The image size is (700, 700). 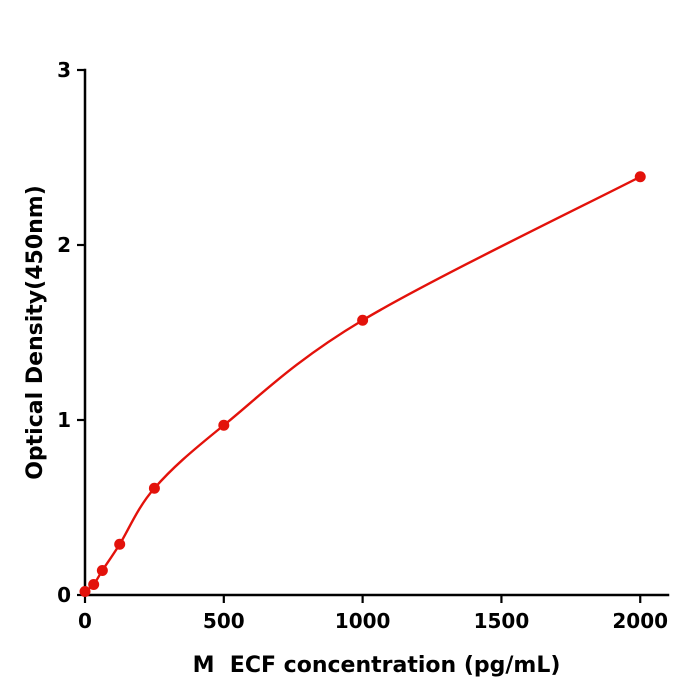 What do you see at coordinates (502, 621) in the screenshot?
I see `x-tick-label: 1500` at bounding box center [502, 621].